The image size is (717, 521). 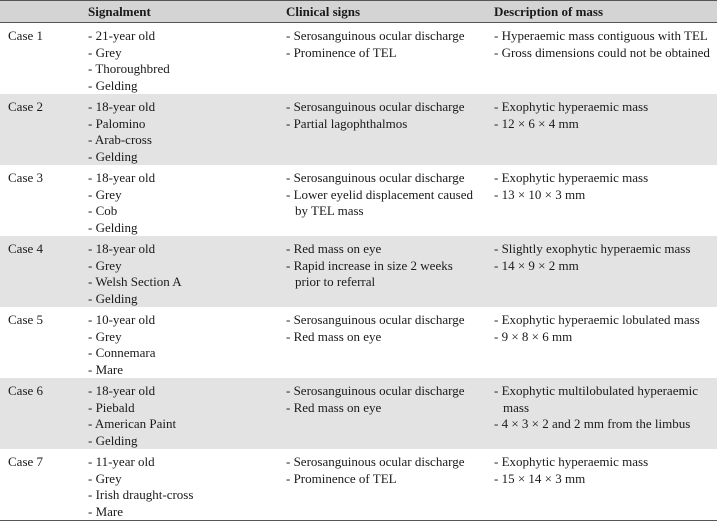 I want to click on list-item: - Gross dimensions could not be obtained, so click(x=602, y=52).